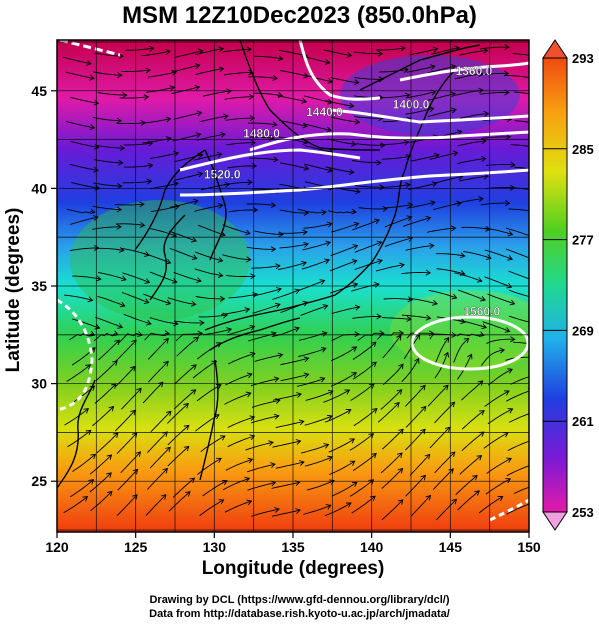 The height and width of the screenshot is (625, 599). I want to click on contour-label: 1480.0, so click(261, 134).